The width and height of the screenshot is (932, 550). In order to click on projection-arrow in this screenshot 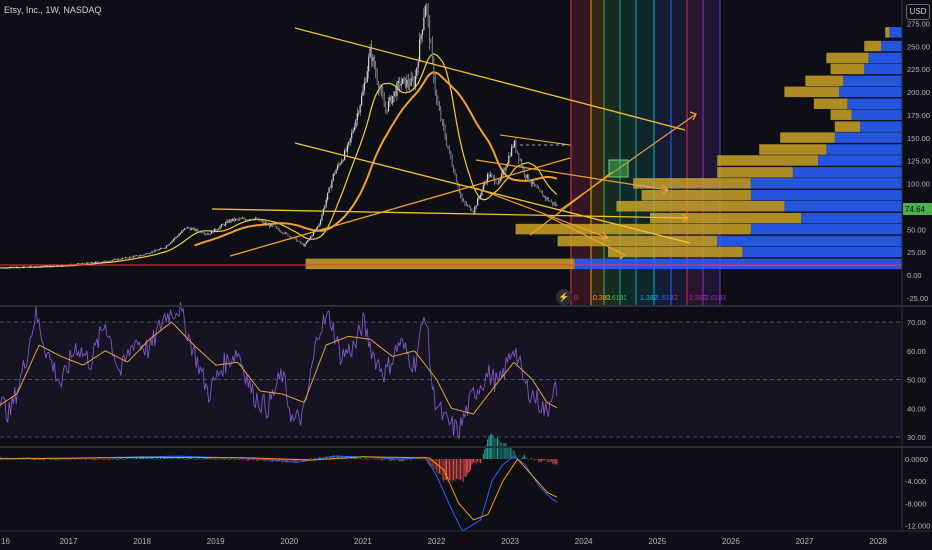, I will do `click(571, 203)`.